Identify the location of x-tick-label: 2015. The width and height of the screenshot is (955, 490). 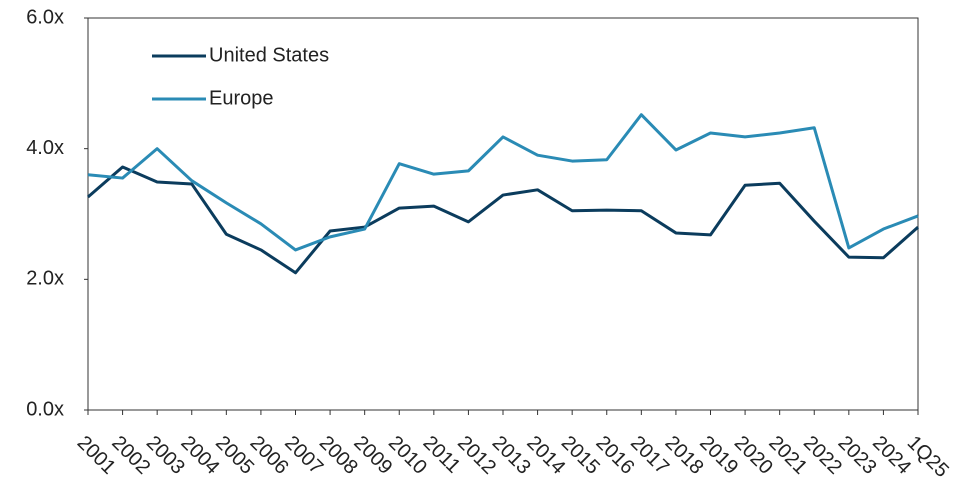
(580, 455).